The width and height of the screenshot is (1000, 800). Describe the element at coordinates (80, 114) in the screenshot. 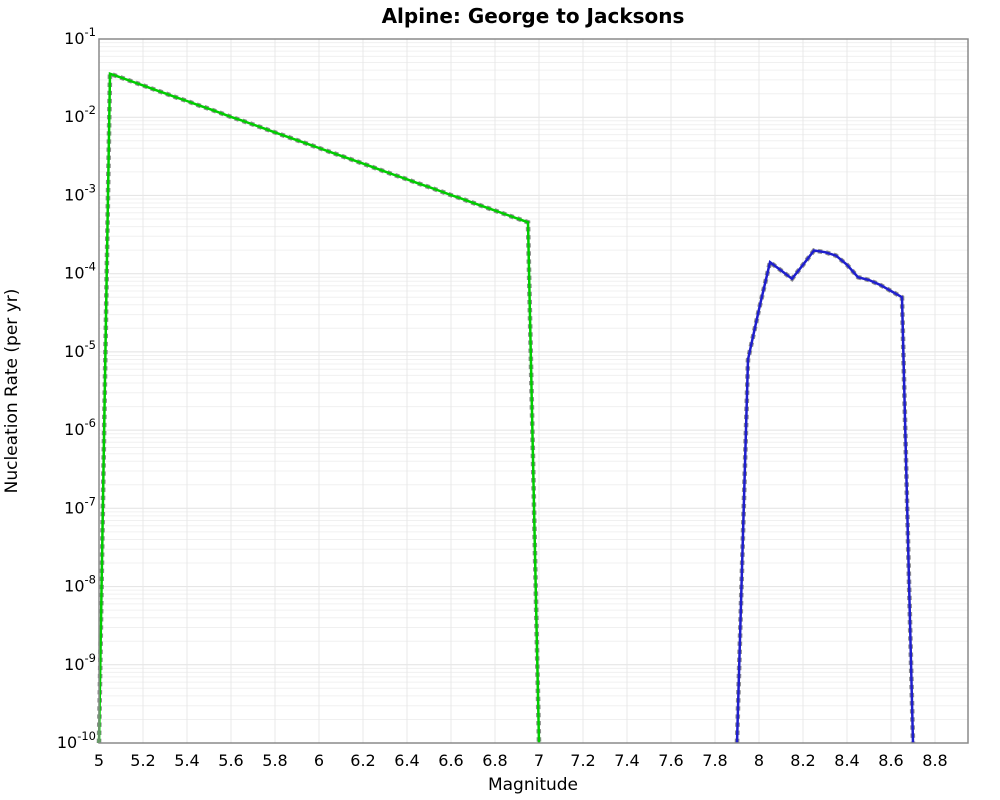

I see `y-tick-label: 10⁻²` at that location.